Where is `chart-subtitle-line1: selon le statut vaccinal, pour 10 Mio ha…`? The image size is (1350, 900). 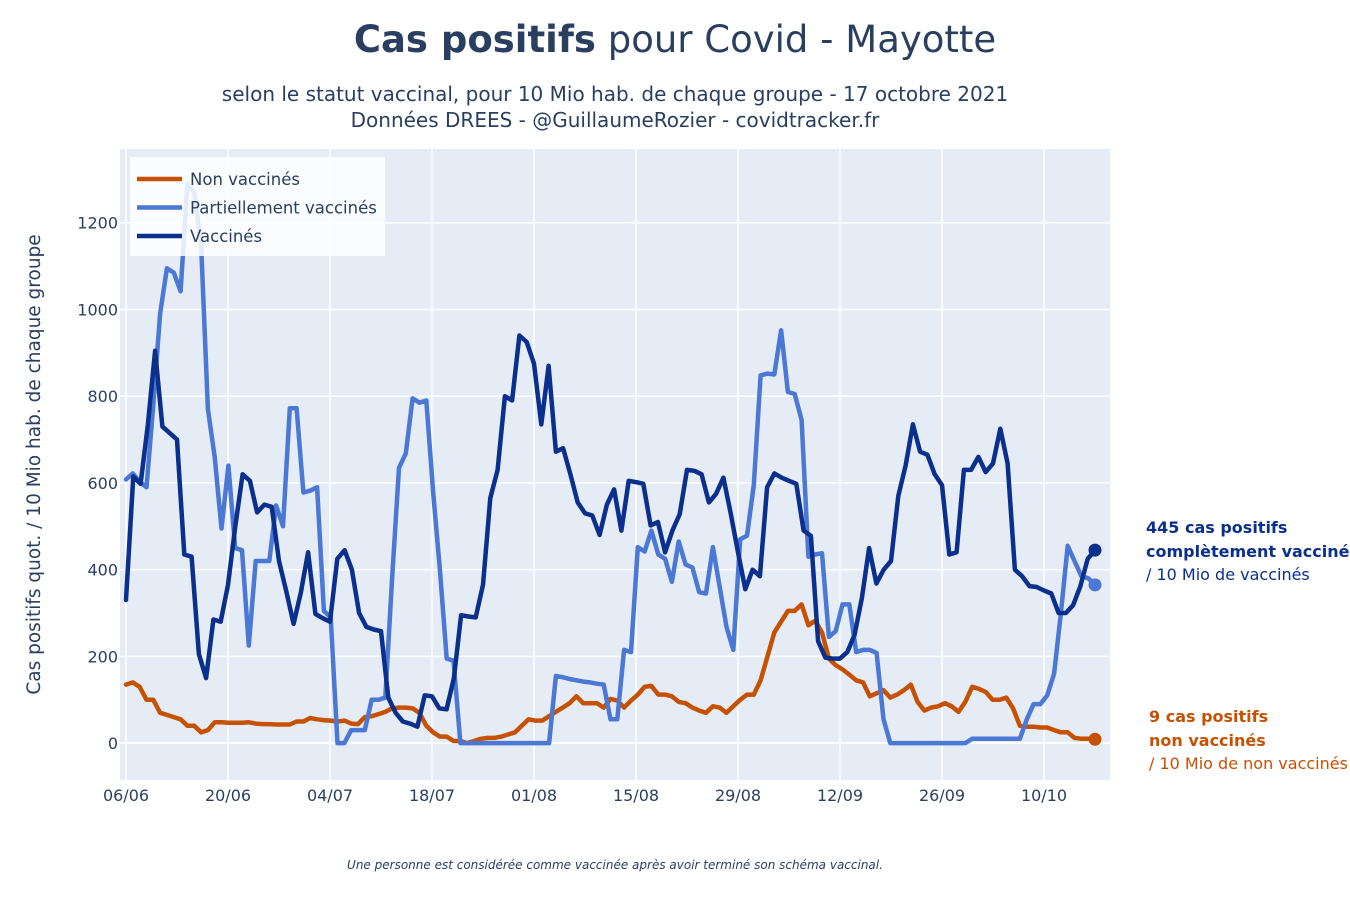
chart-subtitle-line1: selon le statut vaccinal, pour 10 Mio ha… is located at coordinates (615, 94).